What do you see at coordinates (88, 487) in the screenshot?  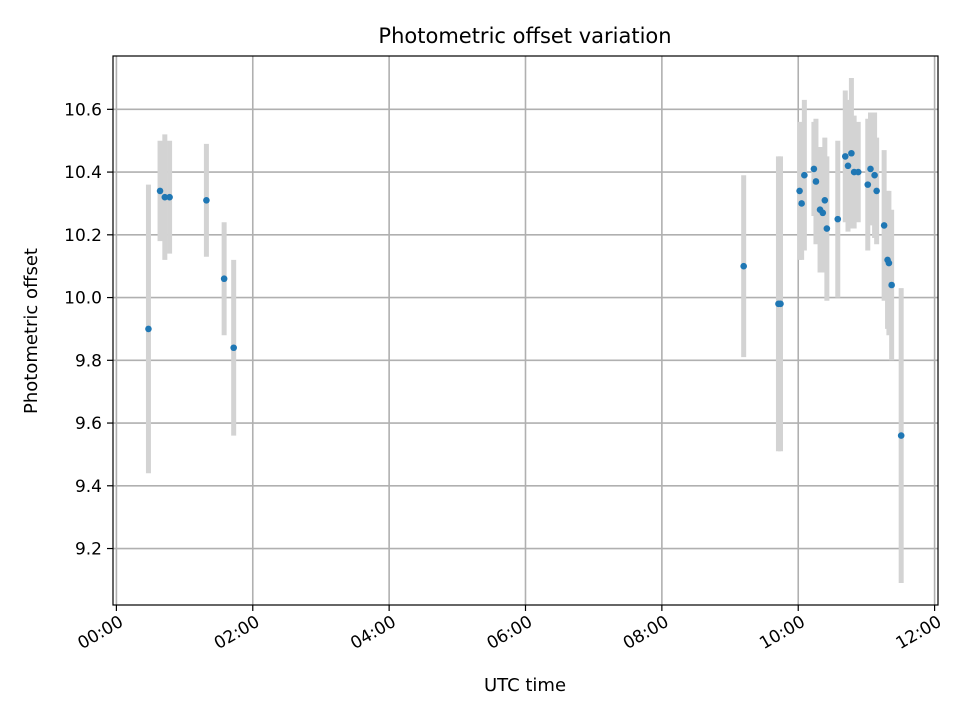 I see `y-tick-label: 9.4` at bounding box center [88, 487].